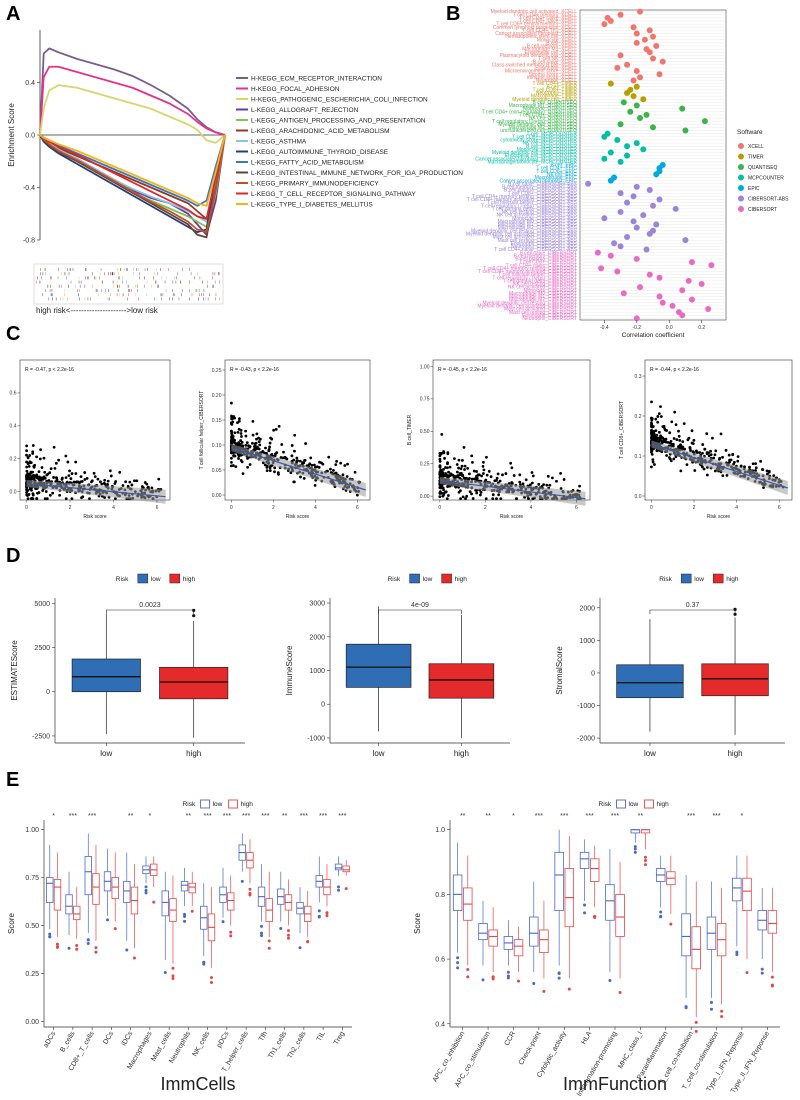 This screenshot has width=800, height=1100. What do you see at coordinates (547, 150) in the screenshot?
I see `panel-b-row-label: Monocyte_MCPCOUNTER` at bounding box center [547, 150].